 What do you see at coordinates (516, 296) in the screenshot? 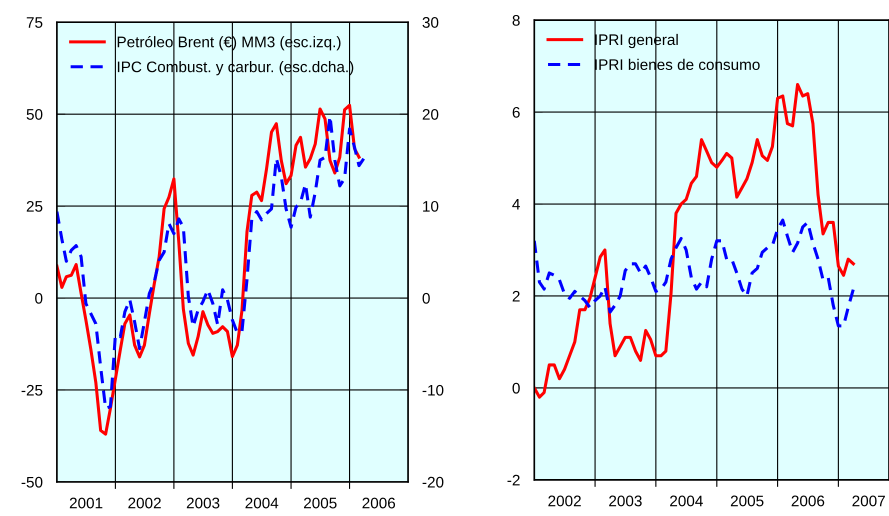
I see `y-tick-label: 2` at bounding box center [516, 296].